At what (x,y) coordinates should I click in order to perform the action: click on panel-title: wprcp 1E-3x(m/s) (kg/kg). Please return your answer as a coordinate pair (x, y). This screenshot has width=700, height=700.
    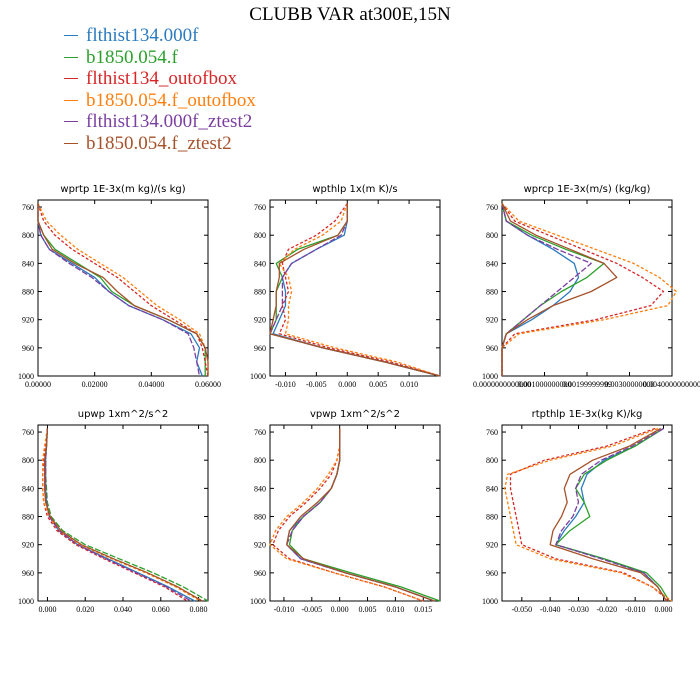
    Looking at the image, I should click on (587, 189).